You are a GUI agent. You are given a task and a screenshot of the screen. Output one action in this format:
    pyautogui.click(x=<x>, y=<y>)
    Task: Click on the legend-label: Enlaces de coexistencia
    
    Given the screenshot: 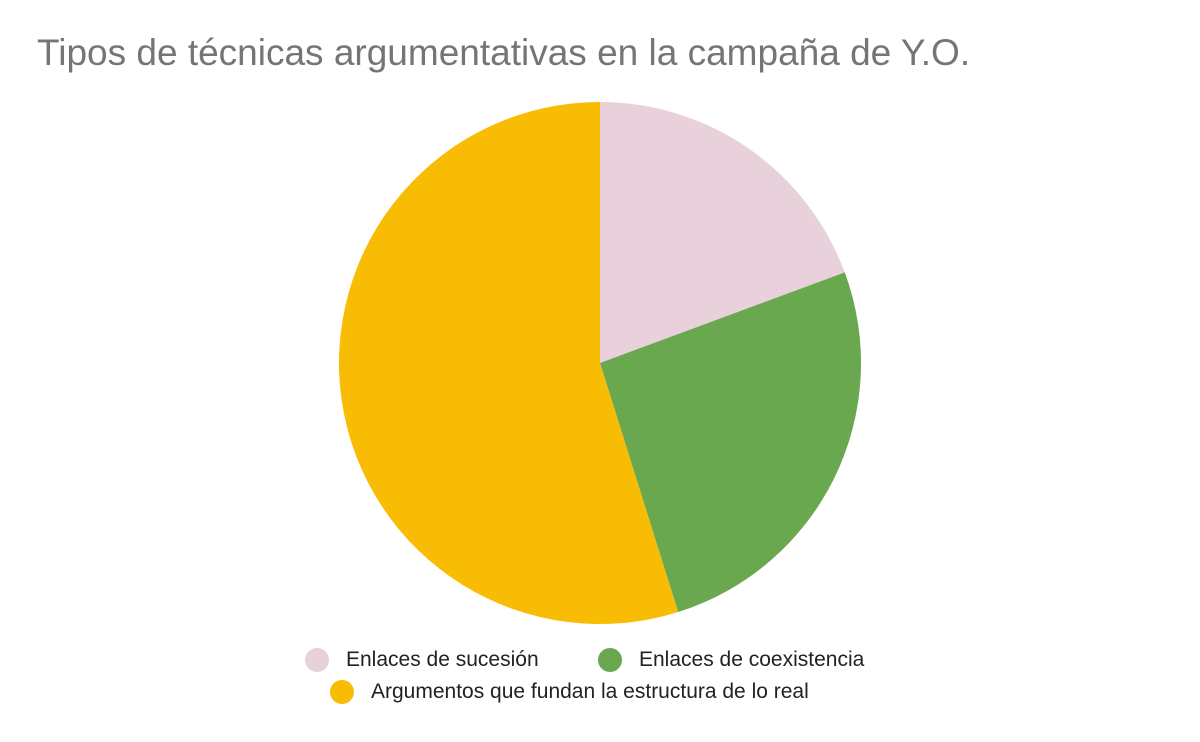 What is the action you would take?
    pyautogui.click(x=752, y=659)
    